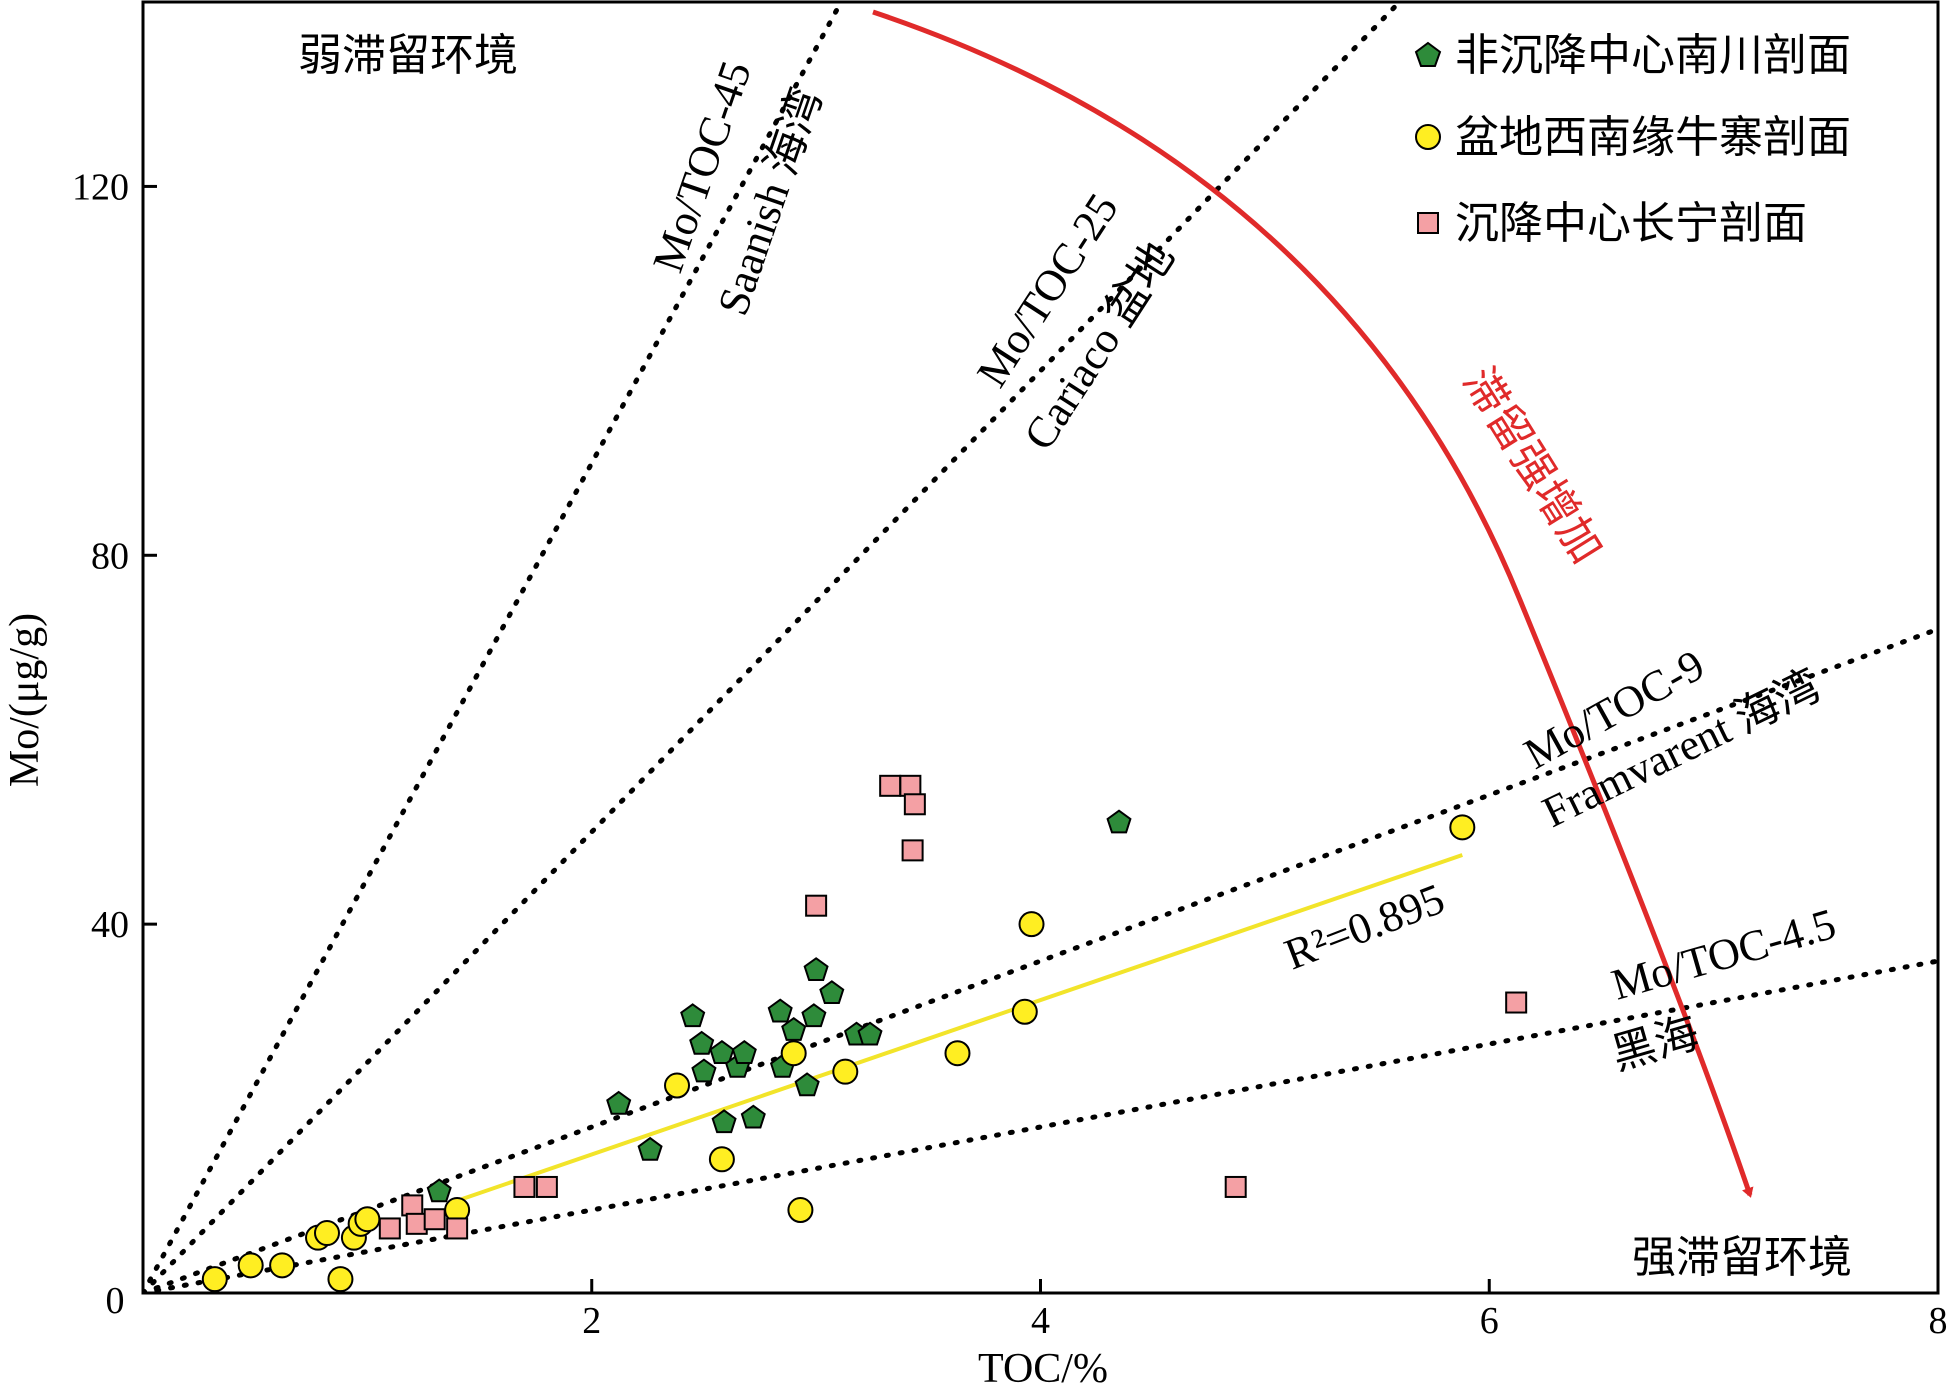 This screenshot has width=1948, height=1386. Describe the element at coordinates (1043, 1366) in the screenshot. I see `x-axis-title: TOC/%` at that location.